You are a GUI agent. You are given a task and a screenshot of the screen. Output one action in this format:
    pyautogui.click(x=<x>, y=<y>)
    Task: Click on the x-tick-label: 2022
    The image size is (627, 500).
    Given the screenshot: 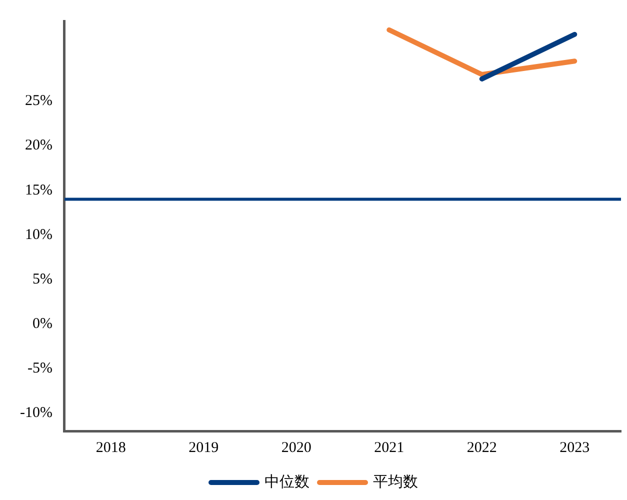 What is the action you would take?
    pyautogui.click(x=481, y=448)
    